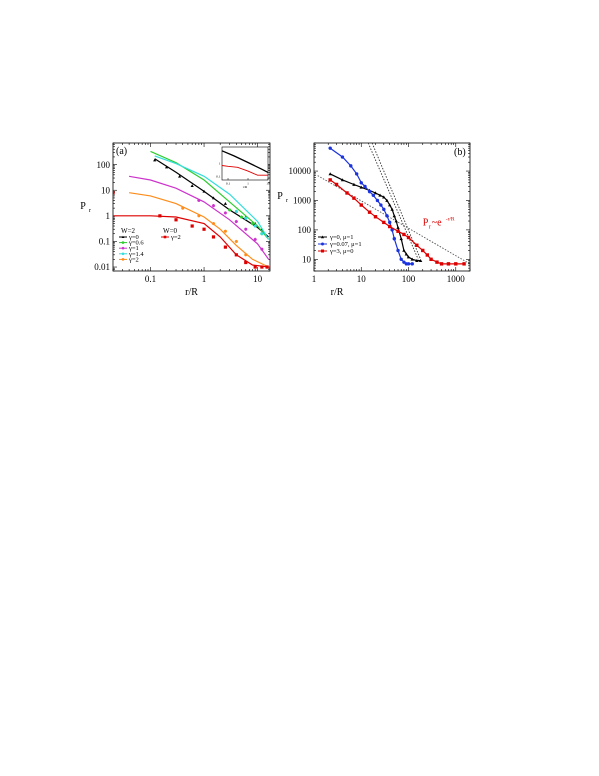  What do you see at coordinates (170, 231) in the screenshot?
I see `legend-group-title: W=0` at bounding box center [170, 231].